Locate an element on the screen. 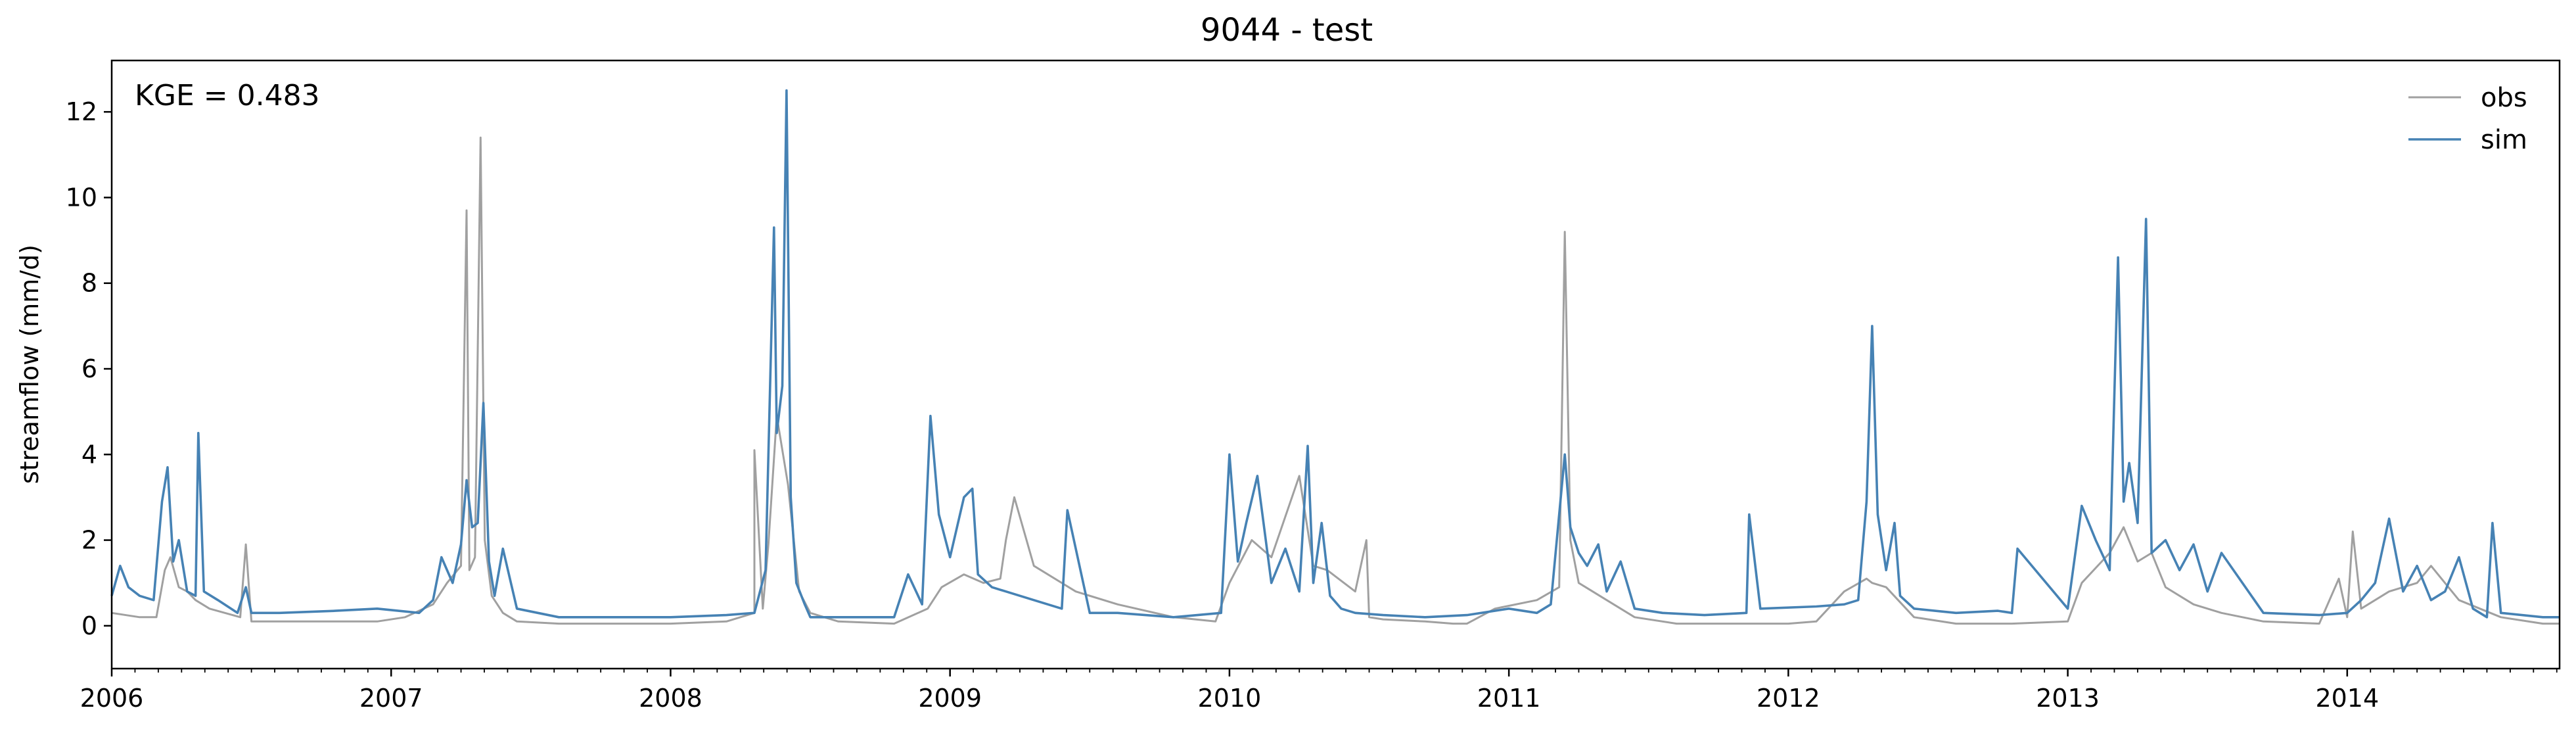  y-tick-label: 10 is located at coordinates (82, 198).